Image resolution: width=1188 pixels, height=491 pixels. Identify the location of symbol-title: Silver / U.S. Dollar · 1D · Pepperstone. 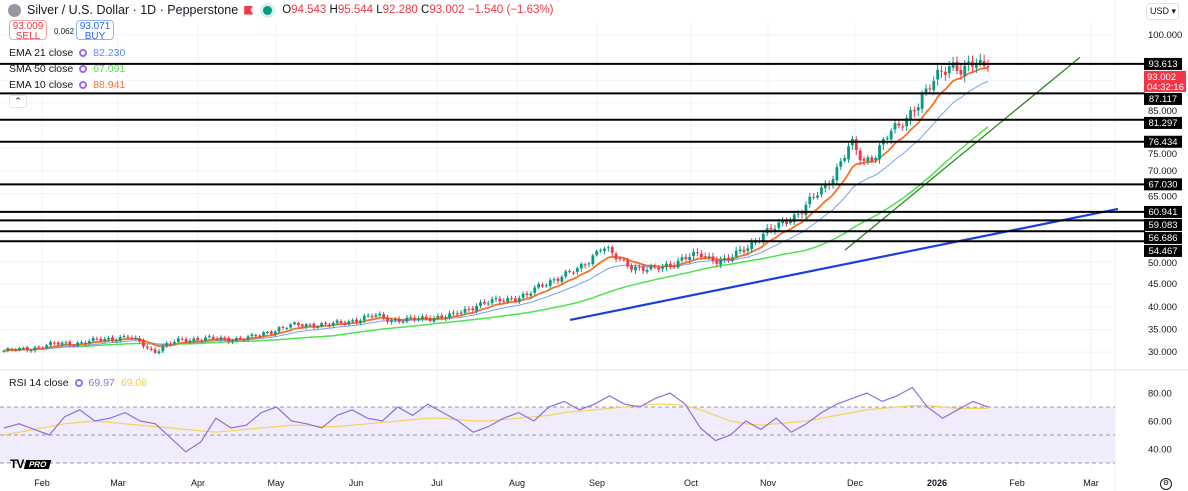
(133, 10).